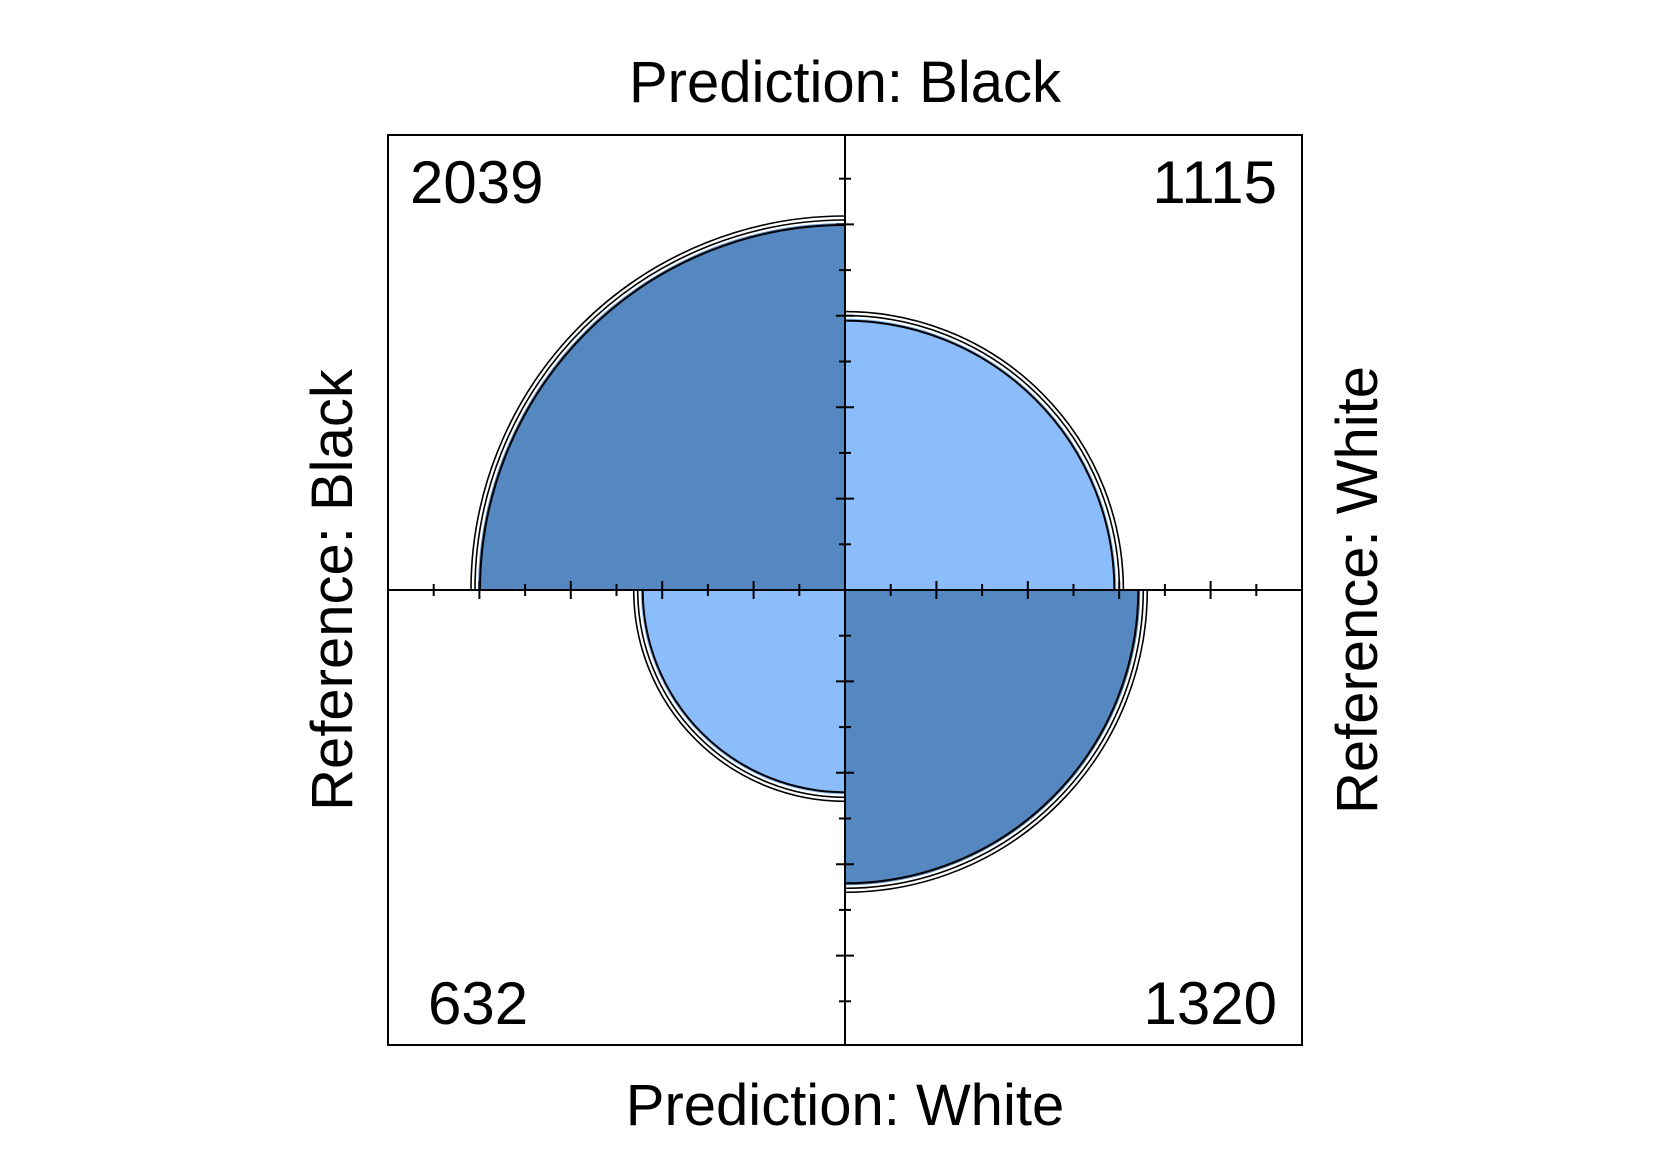  I want to click on quadrant-wedge-top-left, so click(661, 406).